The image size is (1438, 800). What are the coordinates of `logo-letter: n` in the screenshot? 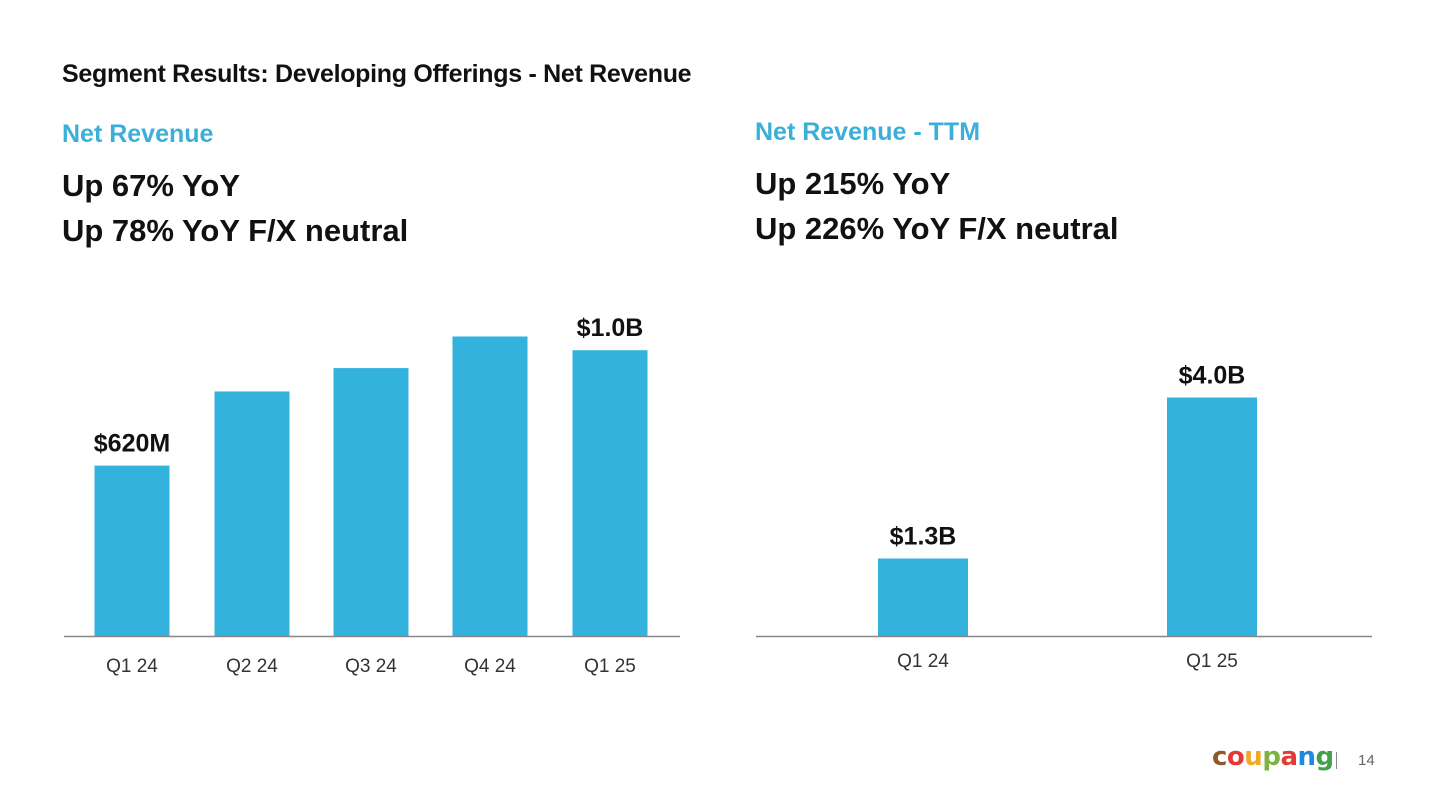 It's located at (1306, 757).